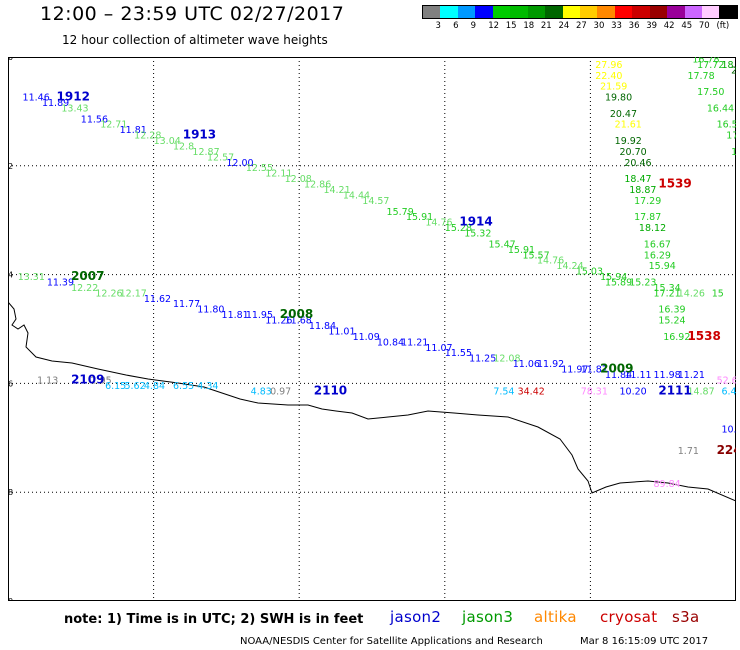 Image resolution: width=740 pixels, height=650 pixels. I want to click on pass-time-label: 1914, so click(475, 222).